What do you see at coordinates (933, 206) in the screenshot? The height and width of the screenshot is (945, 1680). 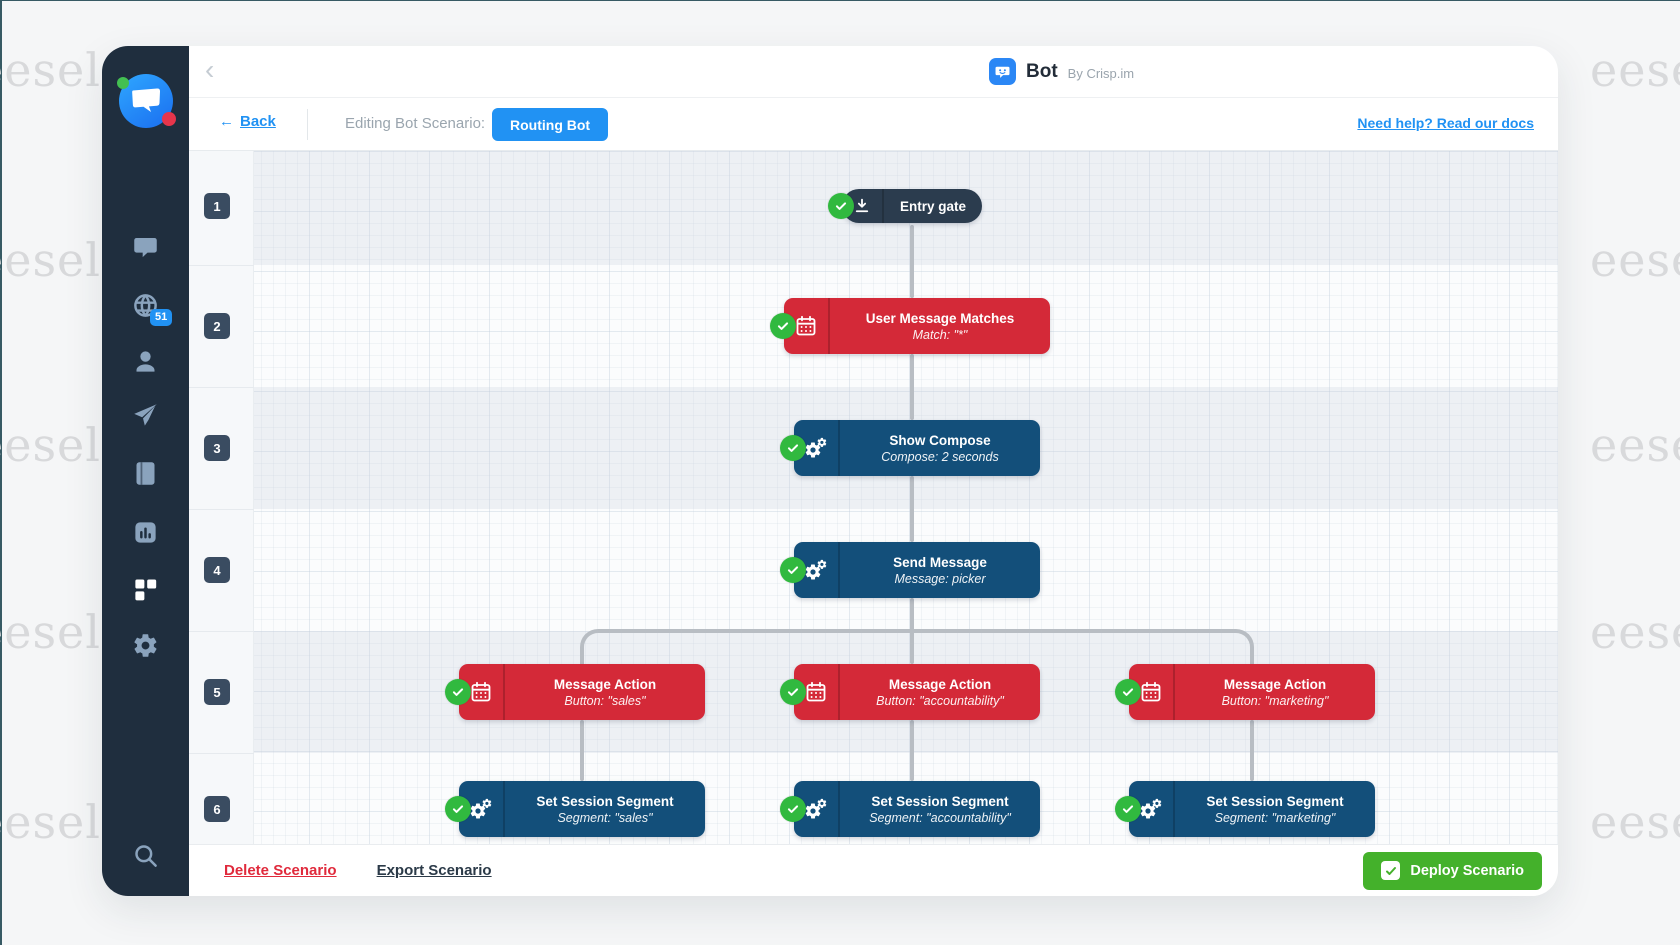 I see `node-title: Entry gate` at bounding box center [933, 206].